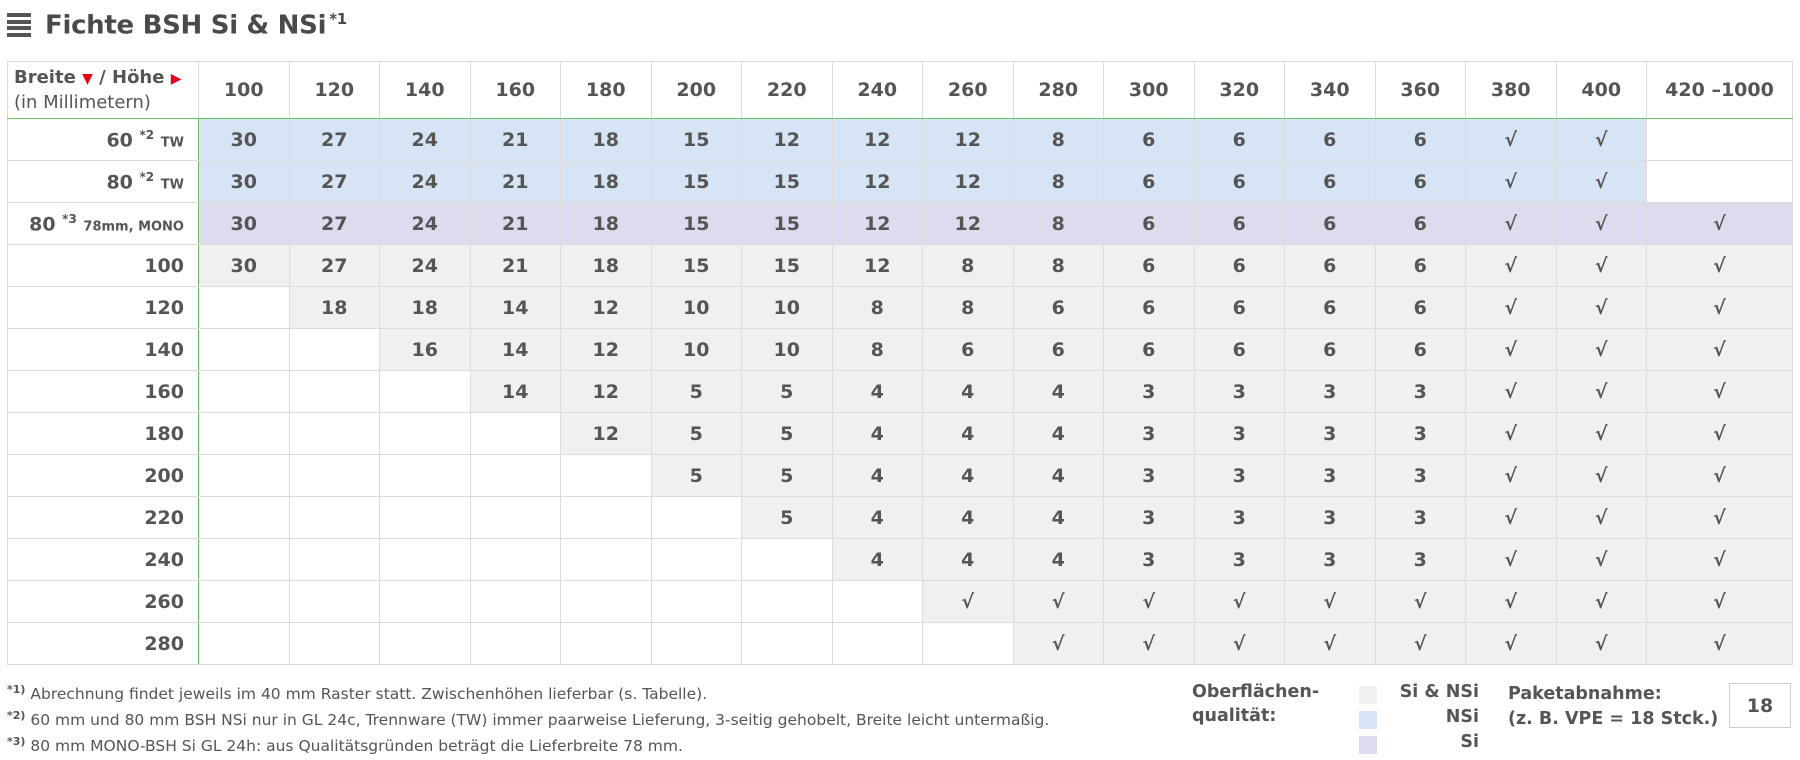 This screenshot has width=1800, height=760. Describe the element at coordinates (103, 181) in the screenshot. I see `row-header: 80 *2 TW` at that location.